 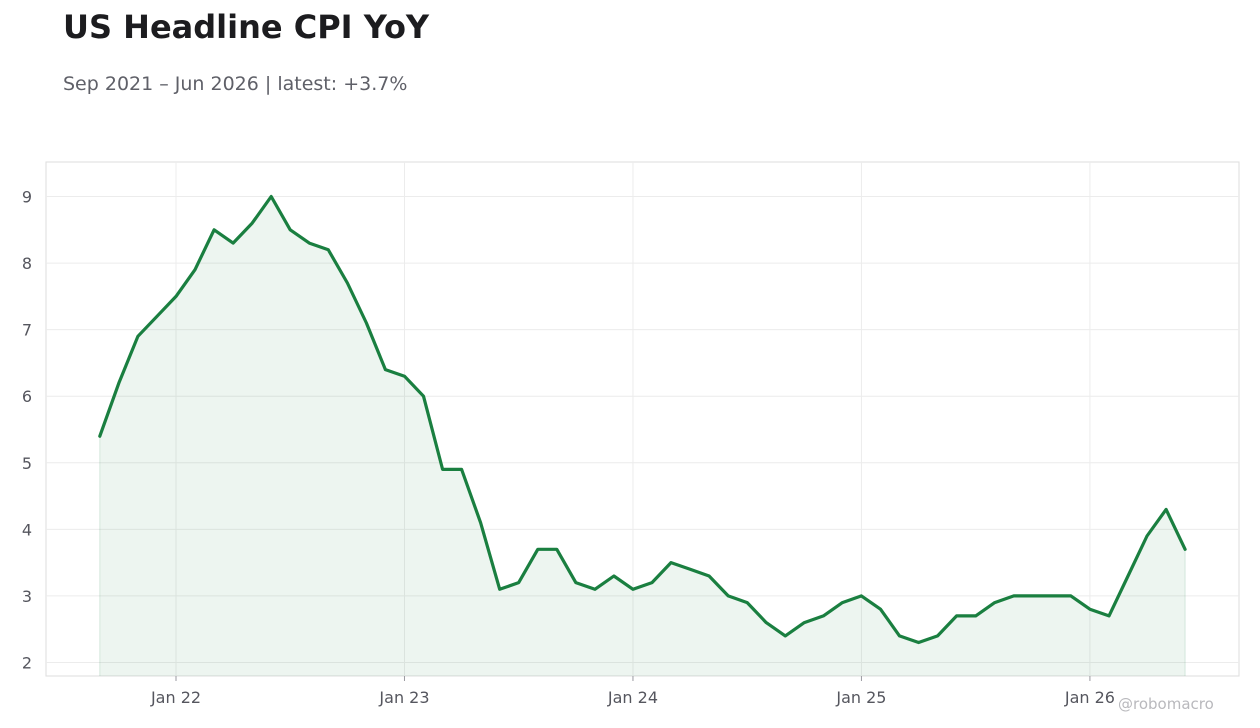 What do you see at coordinates (235, 84) in the screenshot?
I see `chart-subtitle: Sep 2021 – Jun 2026 | latest: +3.7%` at bounding box center [235, 84].